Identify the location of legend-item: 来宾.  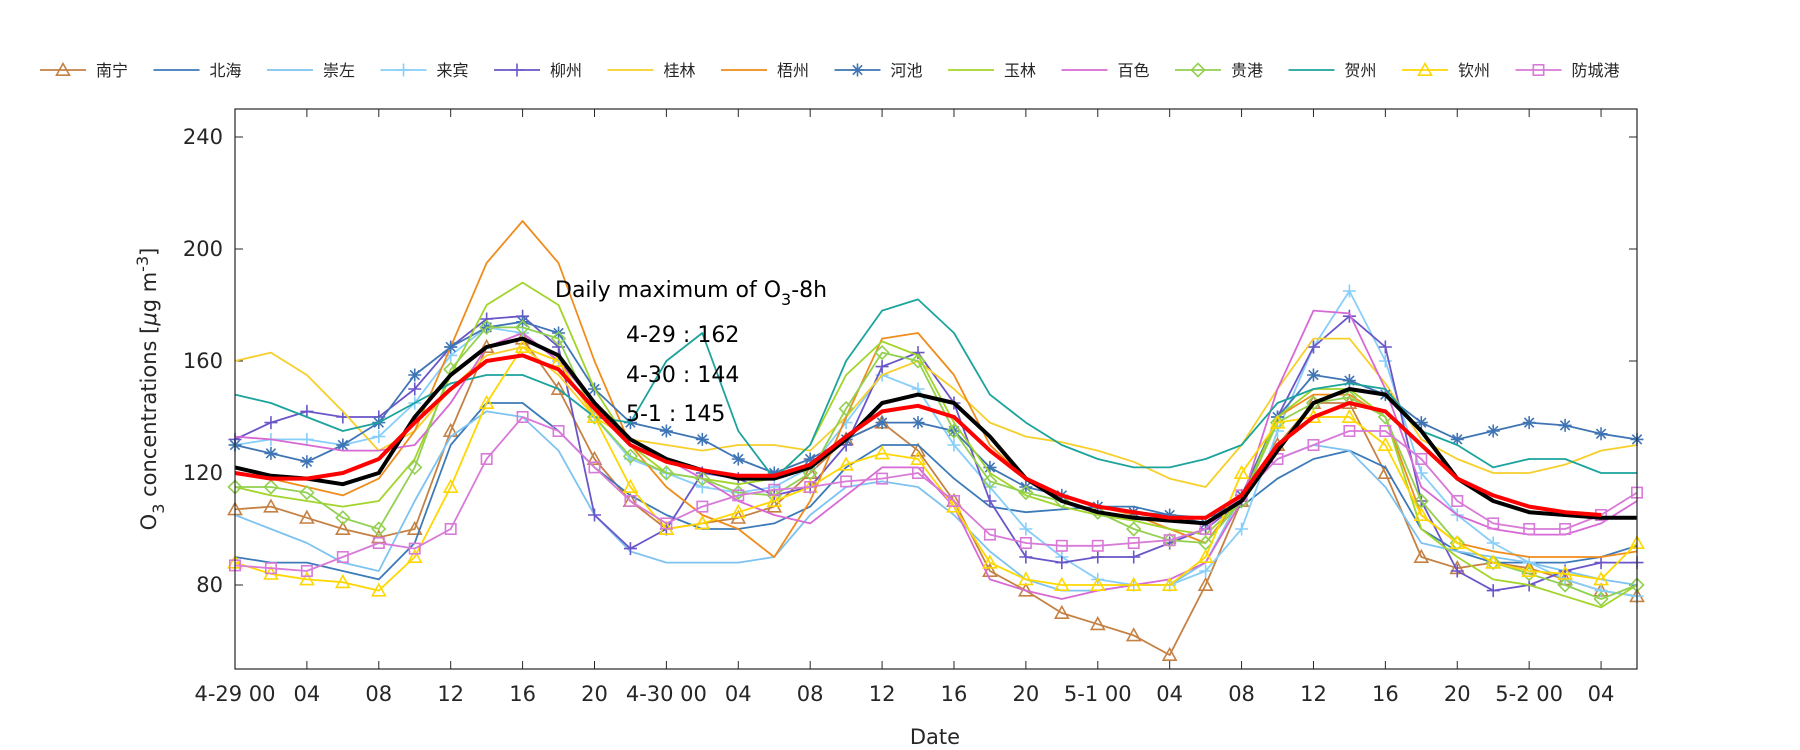
(424, 70).